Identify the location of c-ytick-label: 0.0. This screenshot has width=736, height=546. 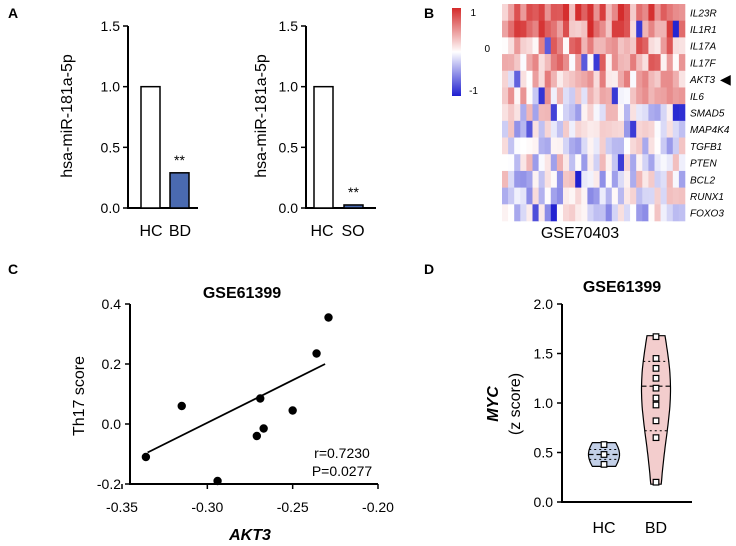
(112, 424).